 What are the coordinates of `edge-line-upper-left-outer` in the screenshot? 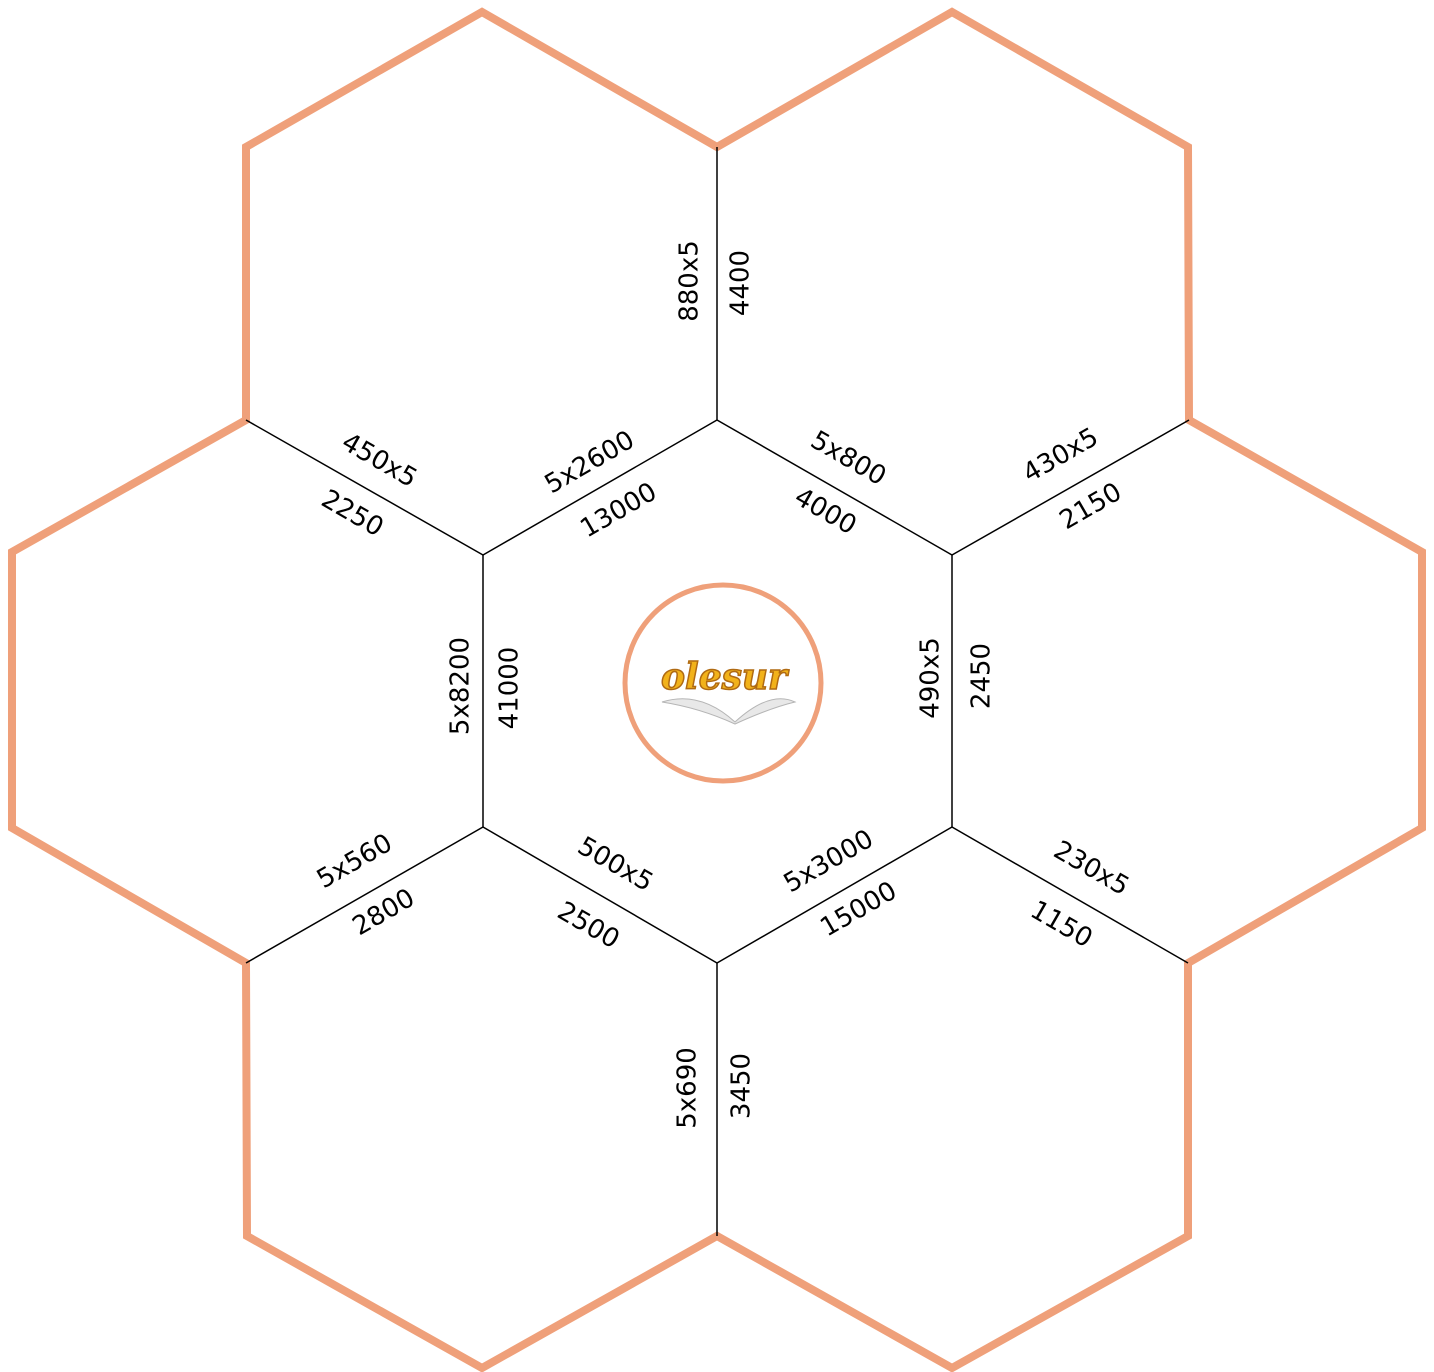 It's located at (364, 487).